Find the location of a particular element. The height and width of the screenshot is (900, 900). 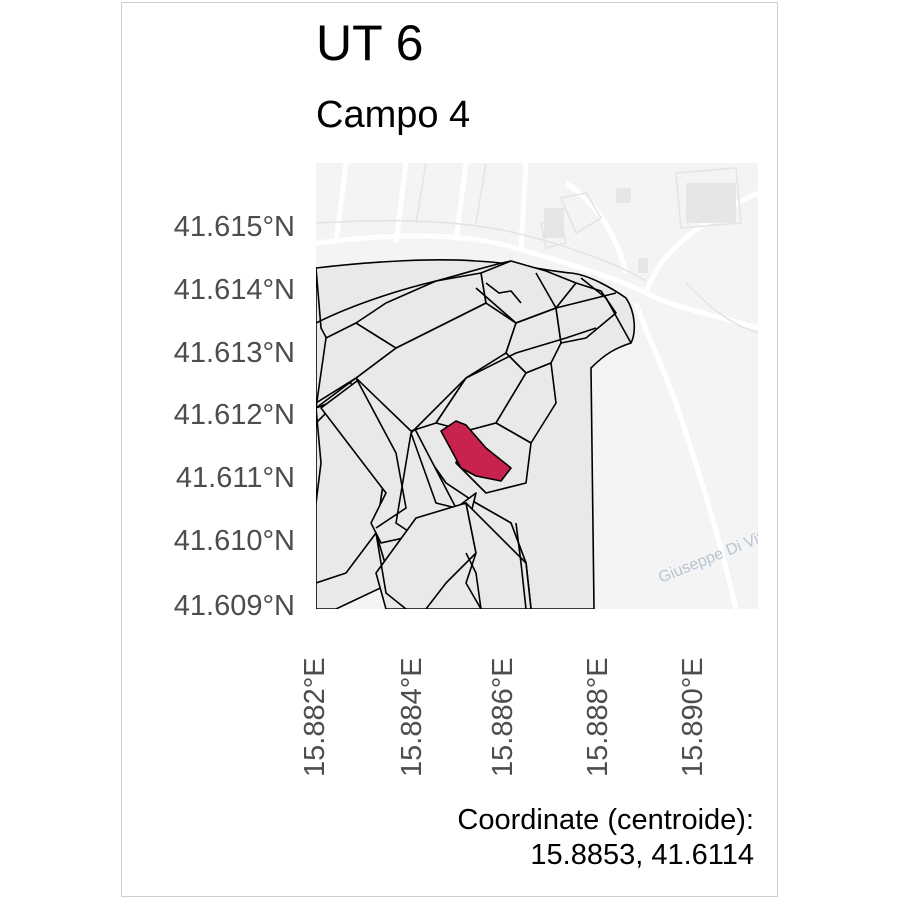

x-tick-label: 15.890°E is located at coordinates (693, 717).